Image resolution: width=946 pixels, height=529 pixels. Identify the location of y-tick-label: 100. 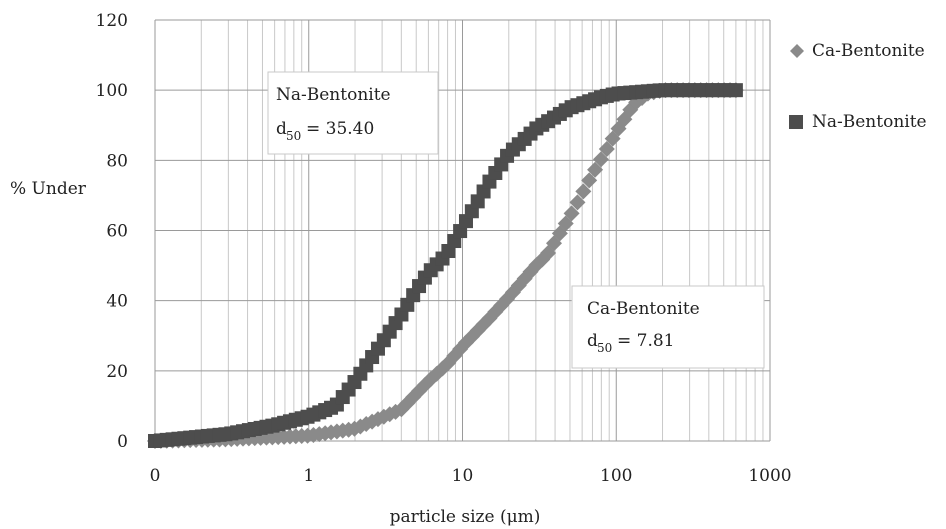
(112, 91).